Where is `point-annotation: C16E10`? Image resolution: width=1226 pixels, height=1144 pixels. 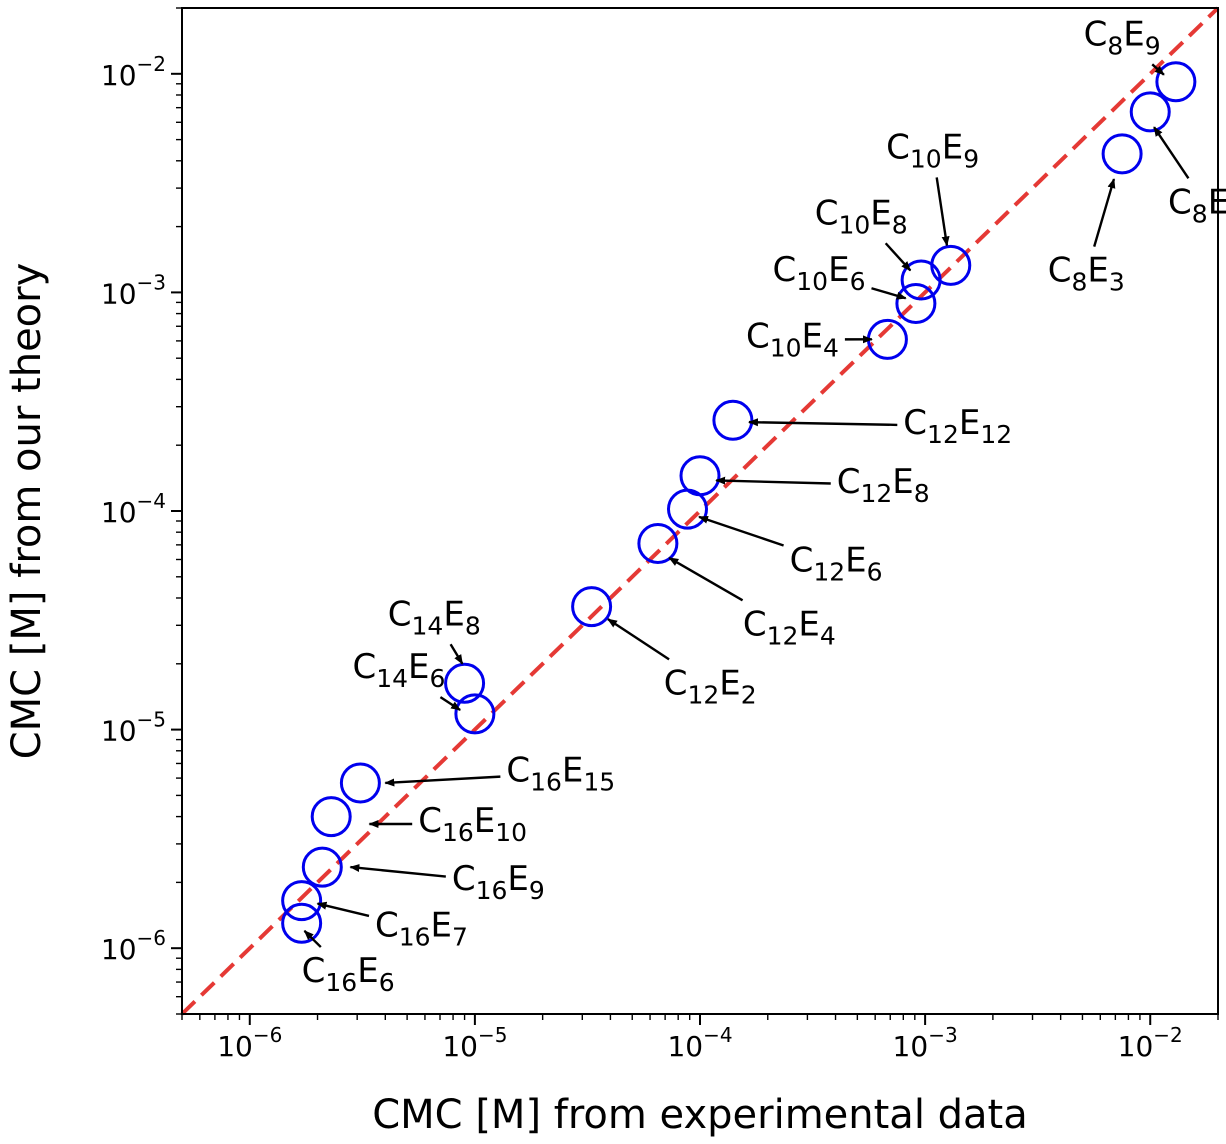
point-annotation: C16E10 is located at coordinates (472, 824).